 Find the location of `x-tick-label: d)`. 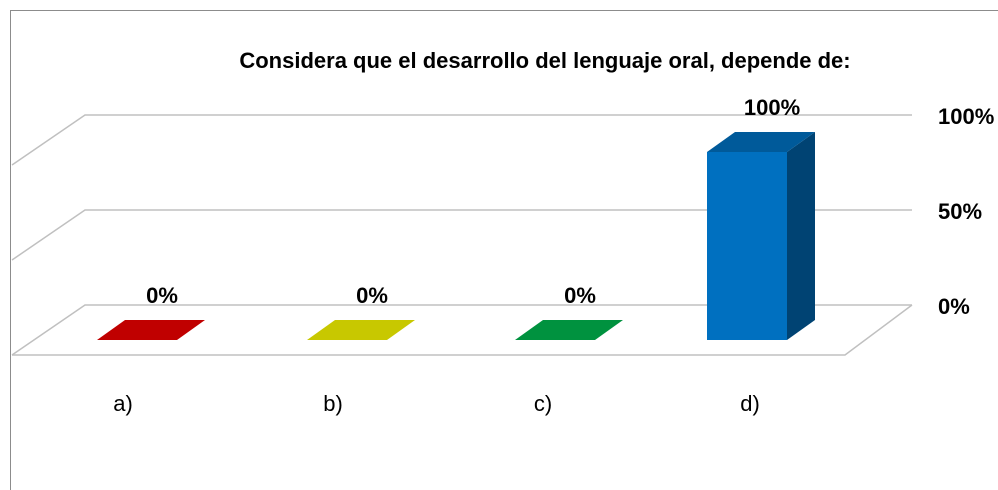

x-tick-label: d) is located at coordinates (750, 403).